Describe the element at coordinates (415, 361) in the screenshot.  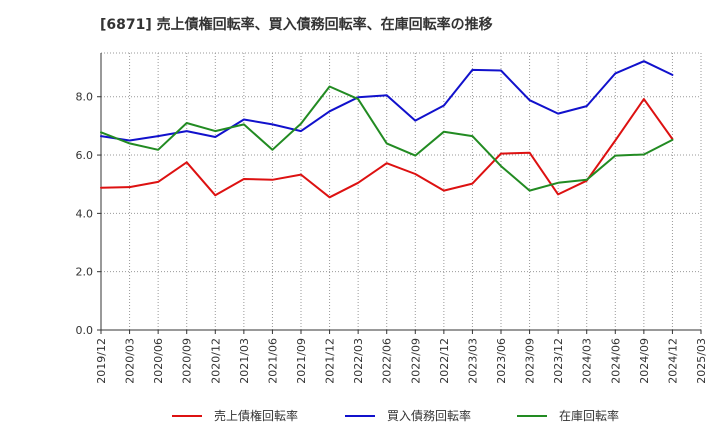
I see `x-tick-label: 2022/09` at that location.